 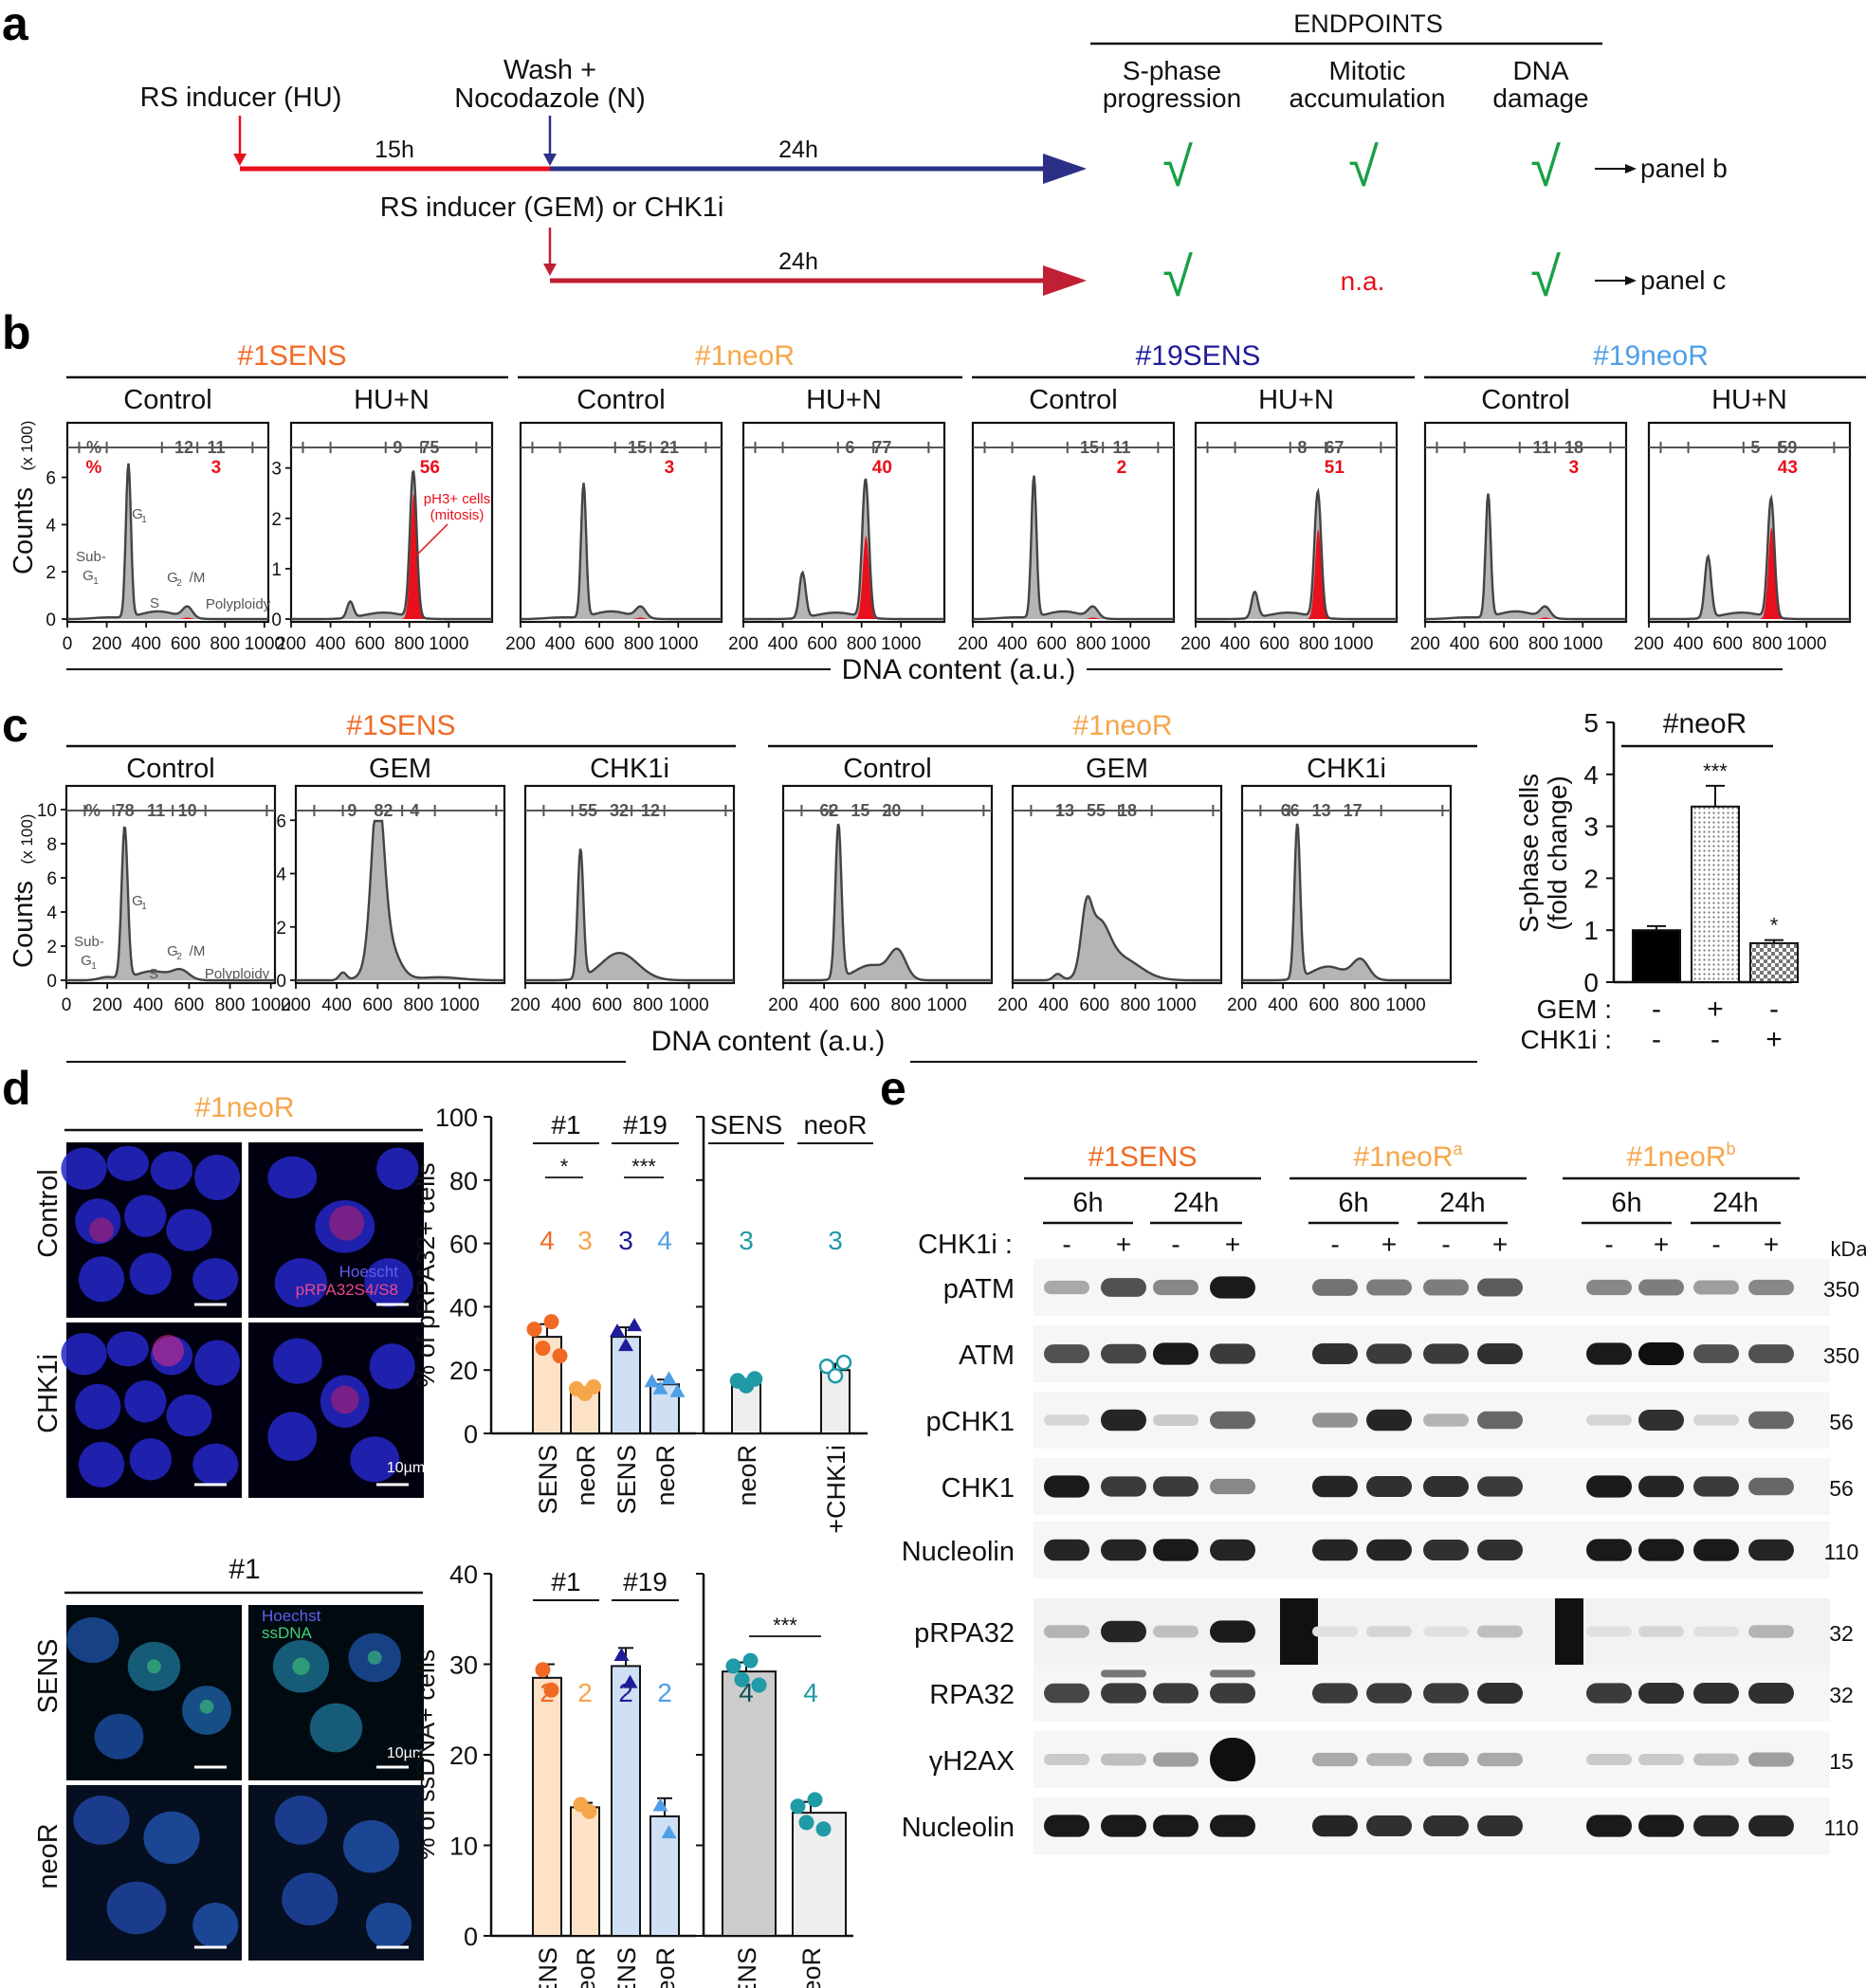 What do you see at coordinates (89, 942) in the screenshot?
I see `peak-label-subg1: Sub-` at bounding box center [89, 942].